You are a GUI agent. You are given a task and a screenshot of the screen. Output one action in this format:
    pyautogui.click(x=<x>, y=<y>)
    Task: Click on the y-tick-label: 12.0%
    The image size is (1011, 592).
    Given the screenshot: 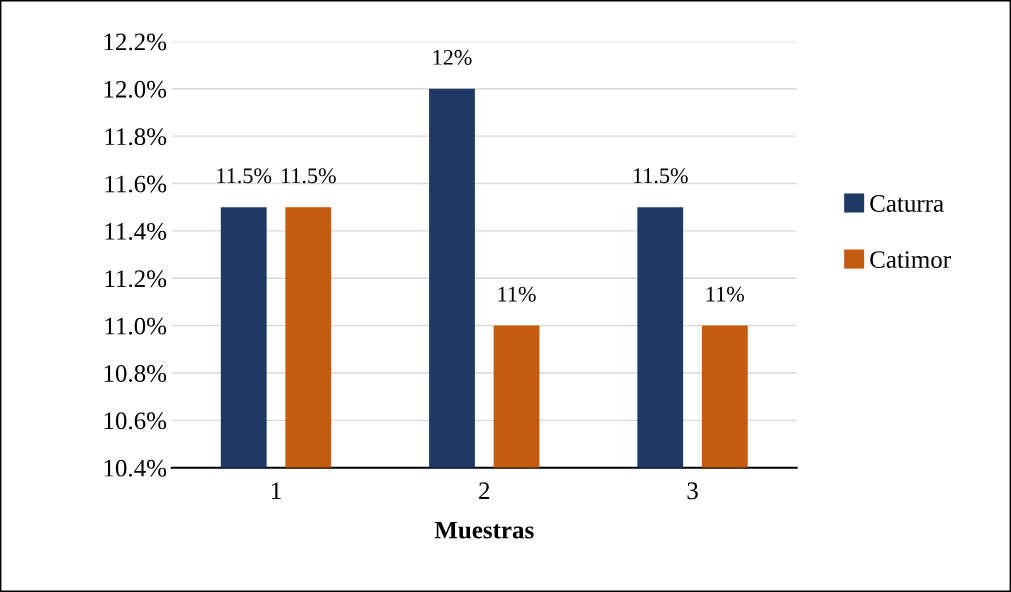 What is the action you would take?
    pyautogui.click(x=135, y=89)
    